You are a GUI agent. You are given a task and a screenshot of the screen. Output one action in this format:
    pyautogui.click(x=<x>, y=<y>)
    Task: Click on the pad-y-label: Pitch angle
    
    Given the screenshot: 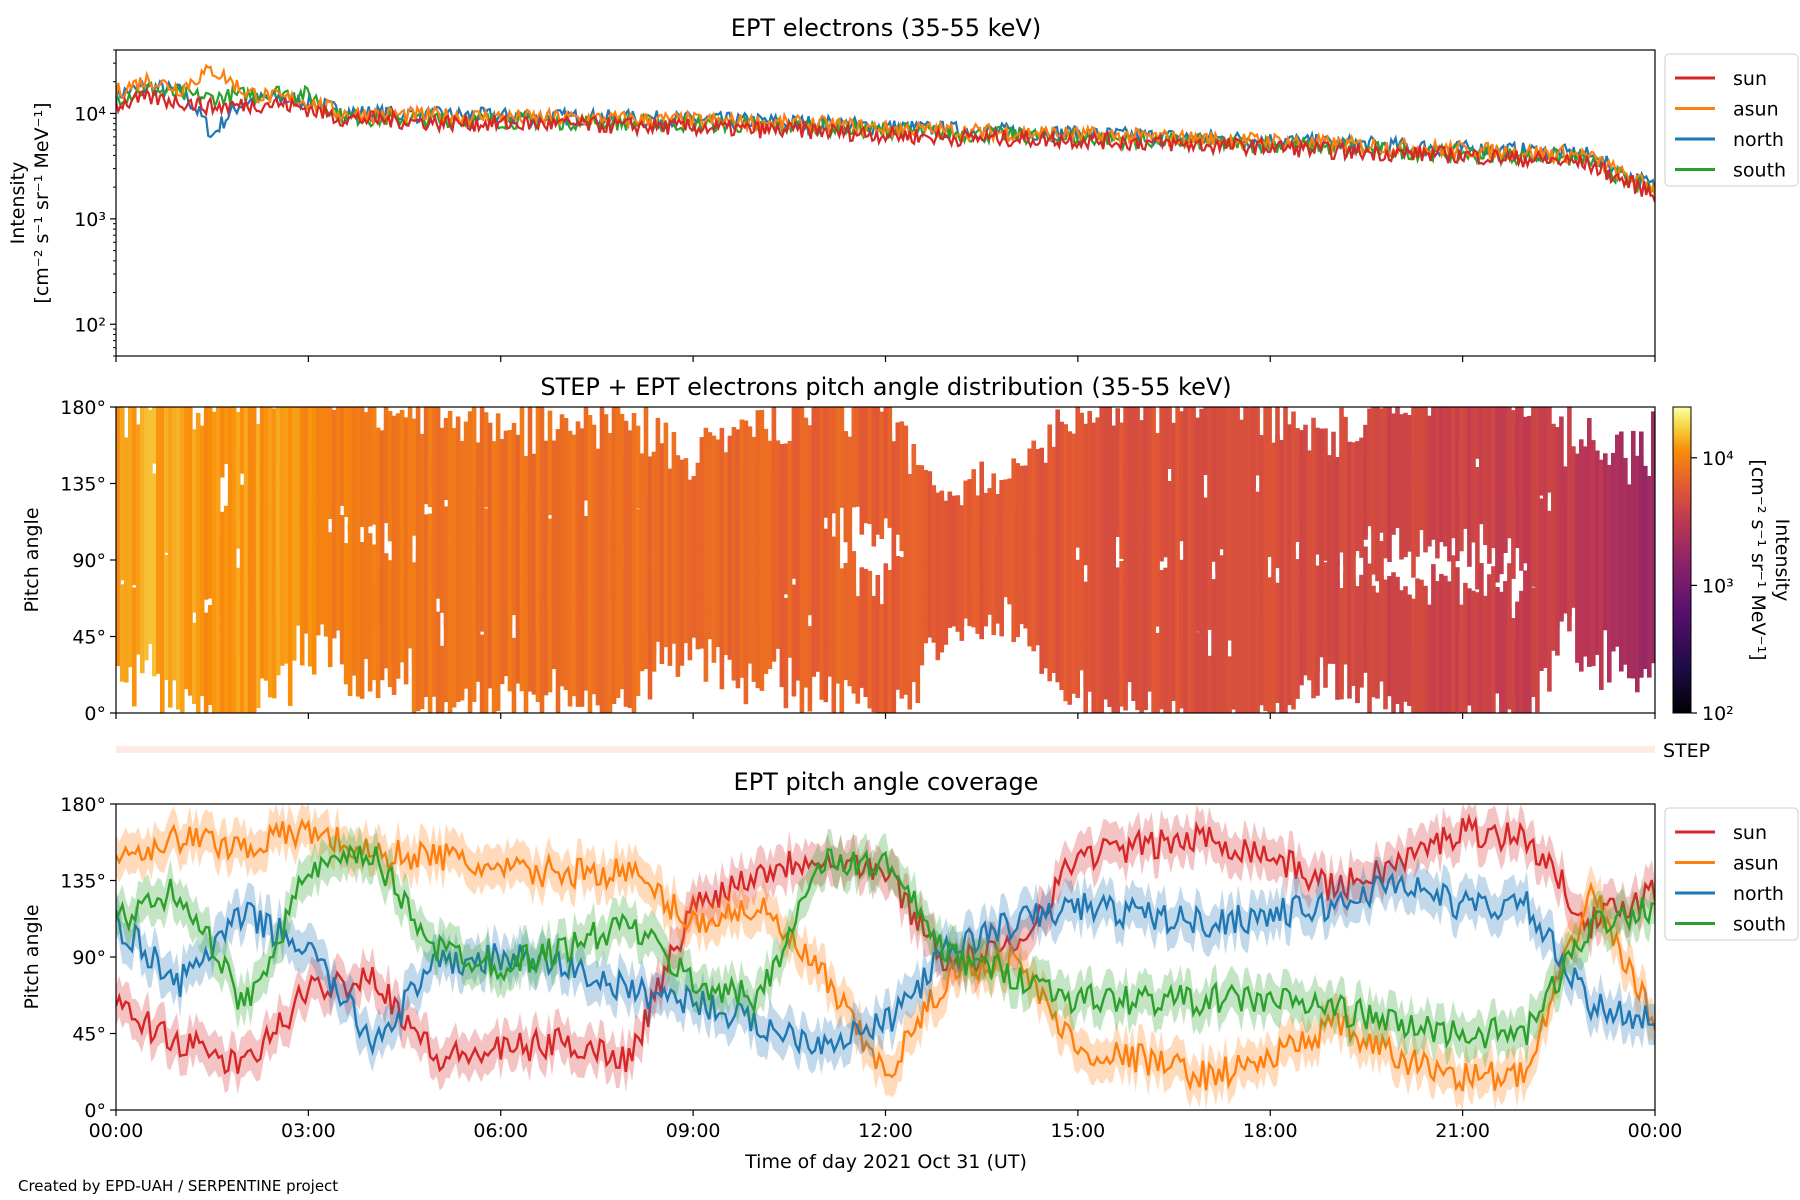 What is the action you would take?
    pyautogui.click(x=32, y=559)
    